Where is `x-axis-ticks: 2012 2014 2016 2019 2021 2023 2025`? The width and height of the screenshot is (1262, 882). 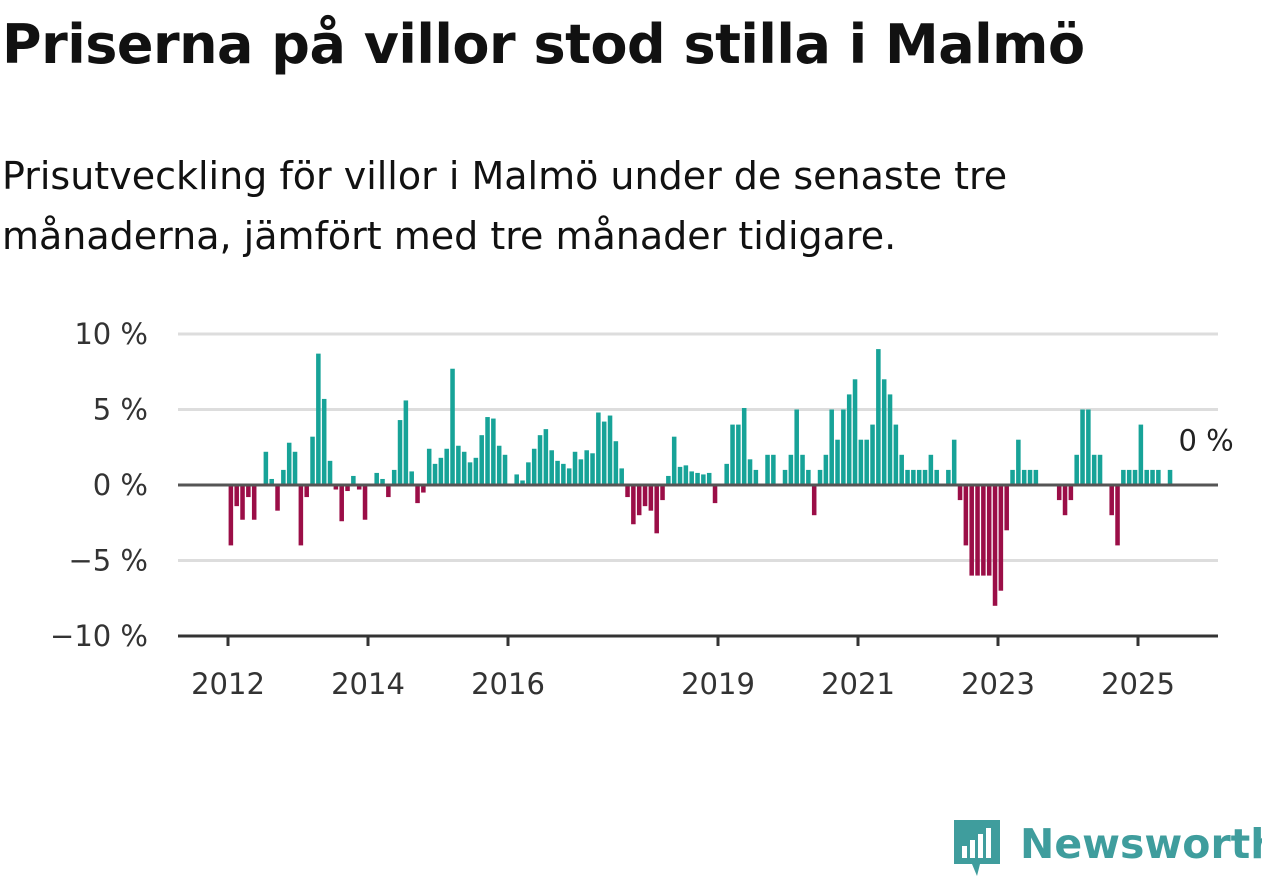 x-axis-ticks: 2012 2014 2016 2019 2021 2023 2025 is located at coordinates (683, 668).